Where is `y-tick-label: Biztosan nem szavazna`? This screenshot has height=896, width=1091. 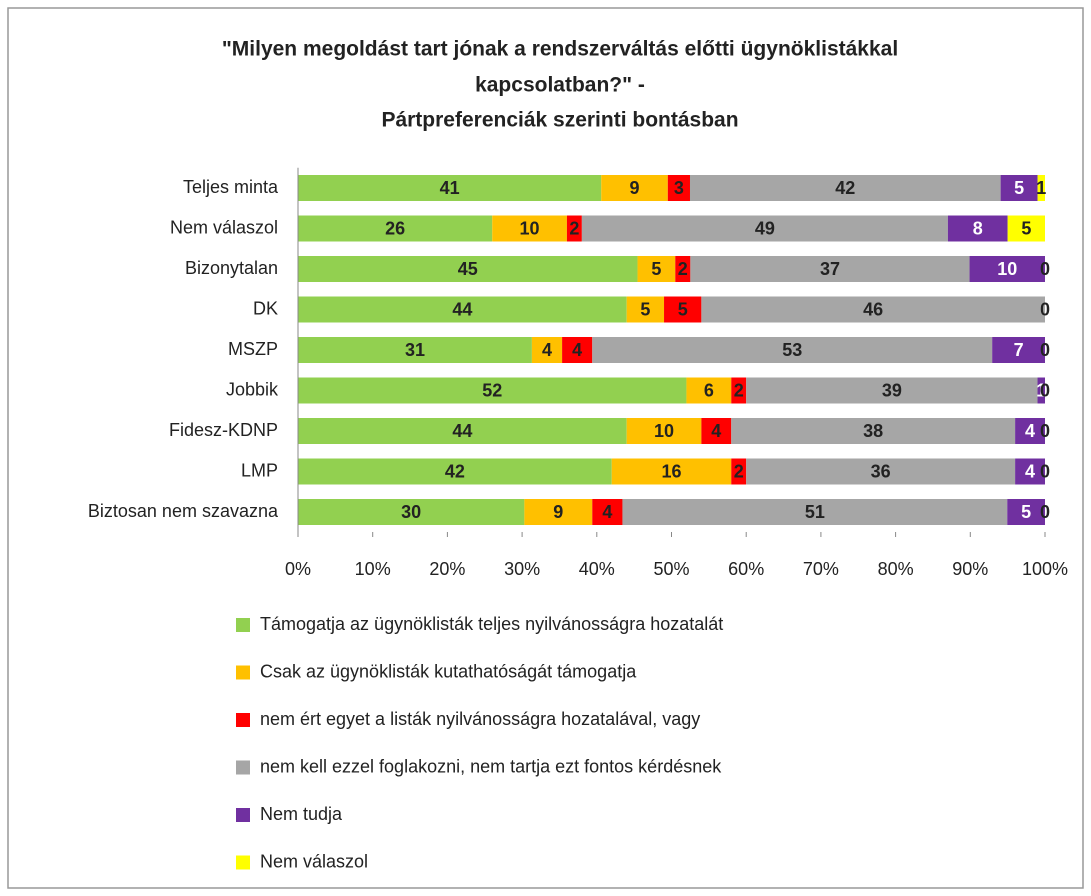
y-tick-label: Biztosan nem szavazna is located at coordinates (183, 511).